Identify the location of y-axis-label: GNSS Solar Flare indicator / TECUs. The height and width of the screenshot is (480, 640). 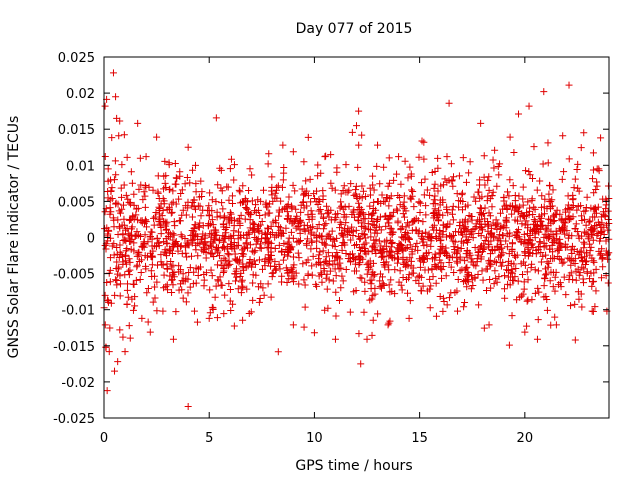
(14, 237).